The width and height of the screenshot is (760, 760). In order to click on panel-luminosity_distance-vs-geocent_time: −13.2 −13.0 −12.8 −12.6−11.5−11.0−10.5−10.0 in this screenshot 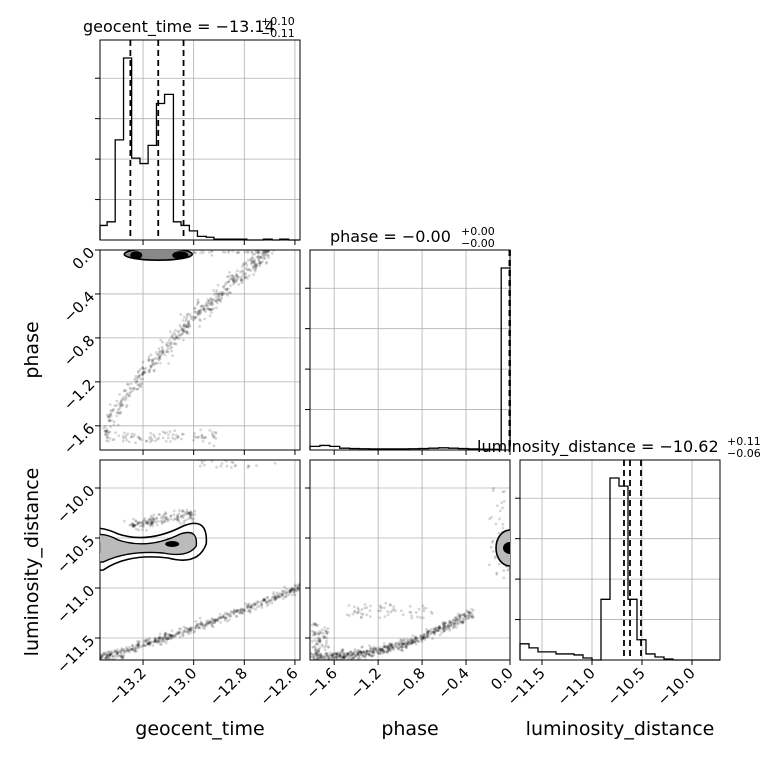, I will do `click(177, 584)`.